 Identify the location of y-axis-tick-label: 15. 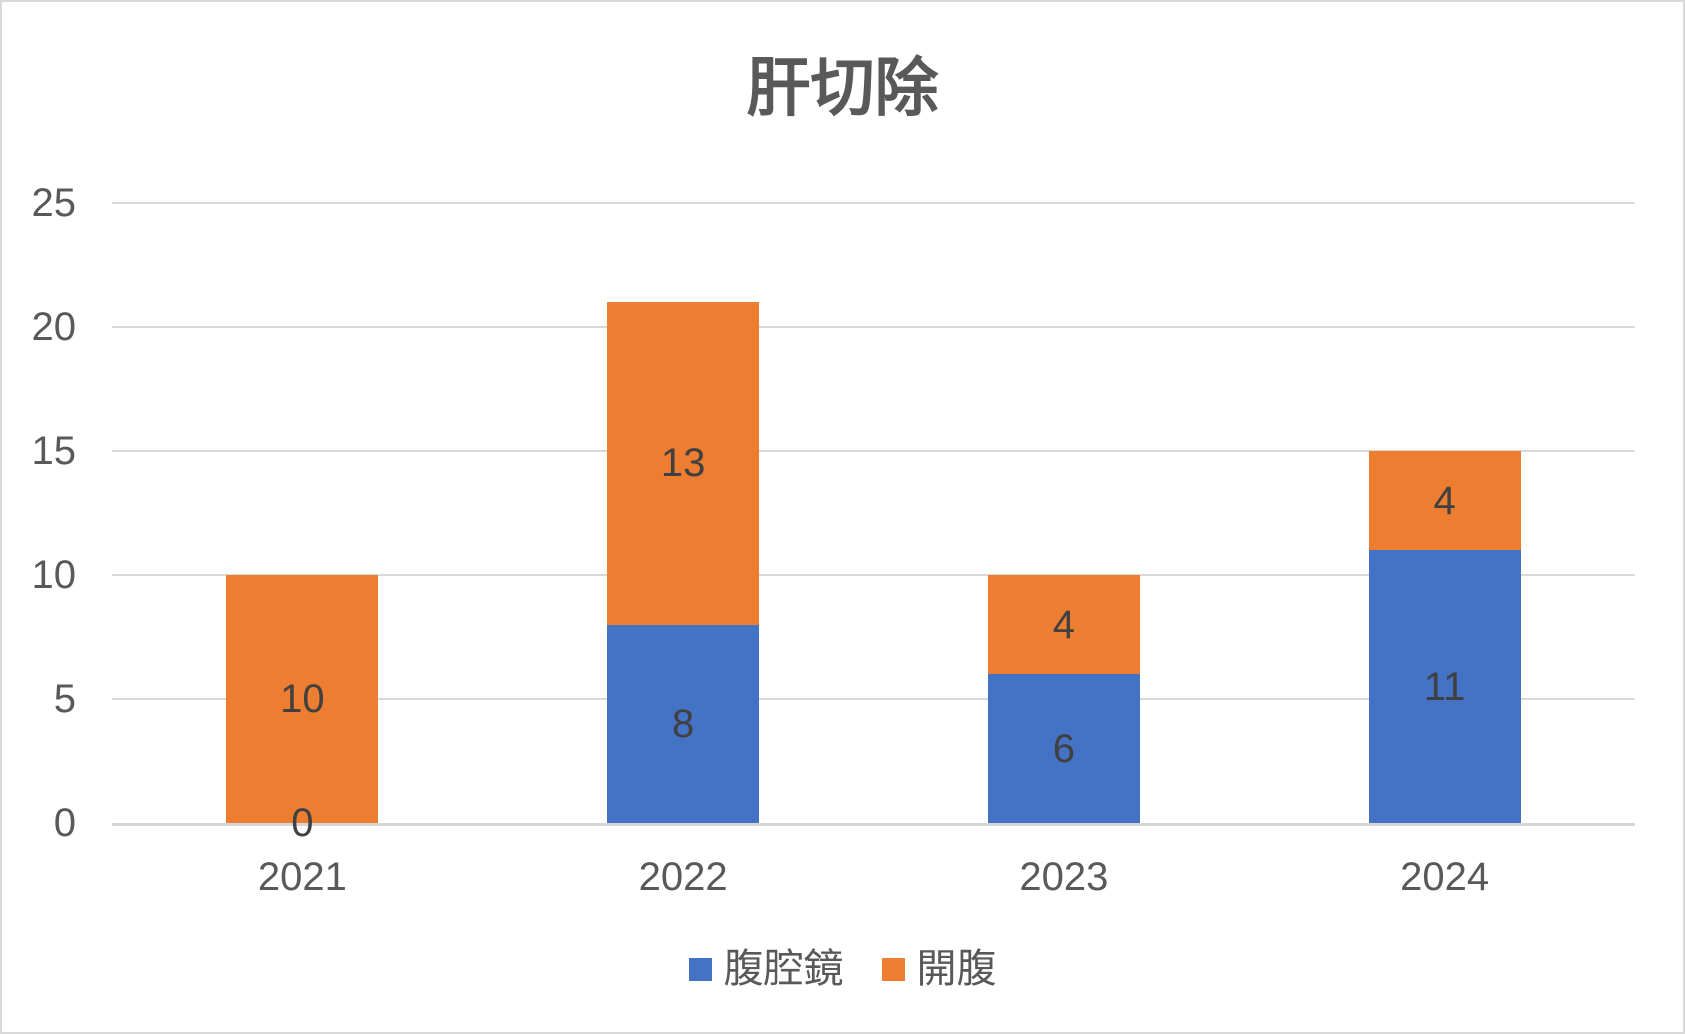
(54, 451).